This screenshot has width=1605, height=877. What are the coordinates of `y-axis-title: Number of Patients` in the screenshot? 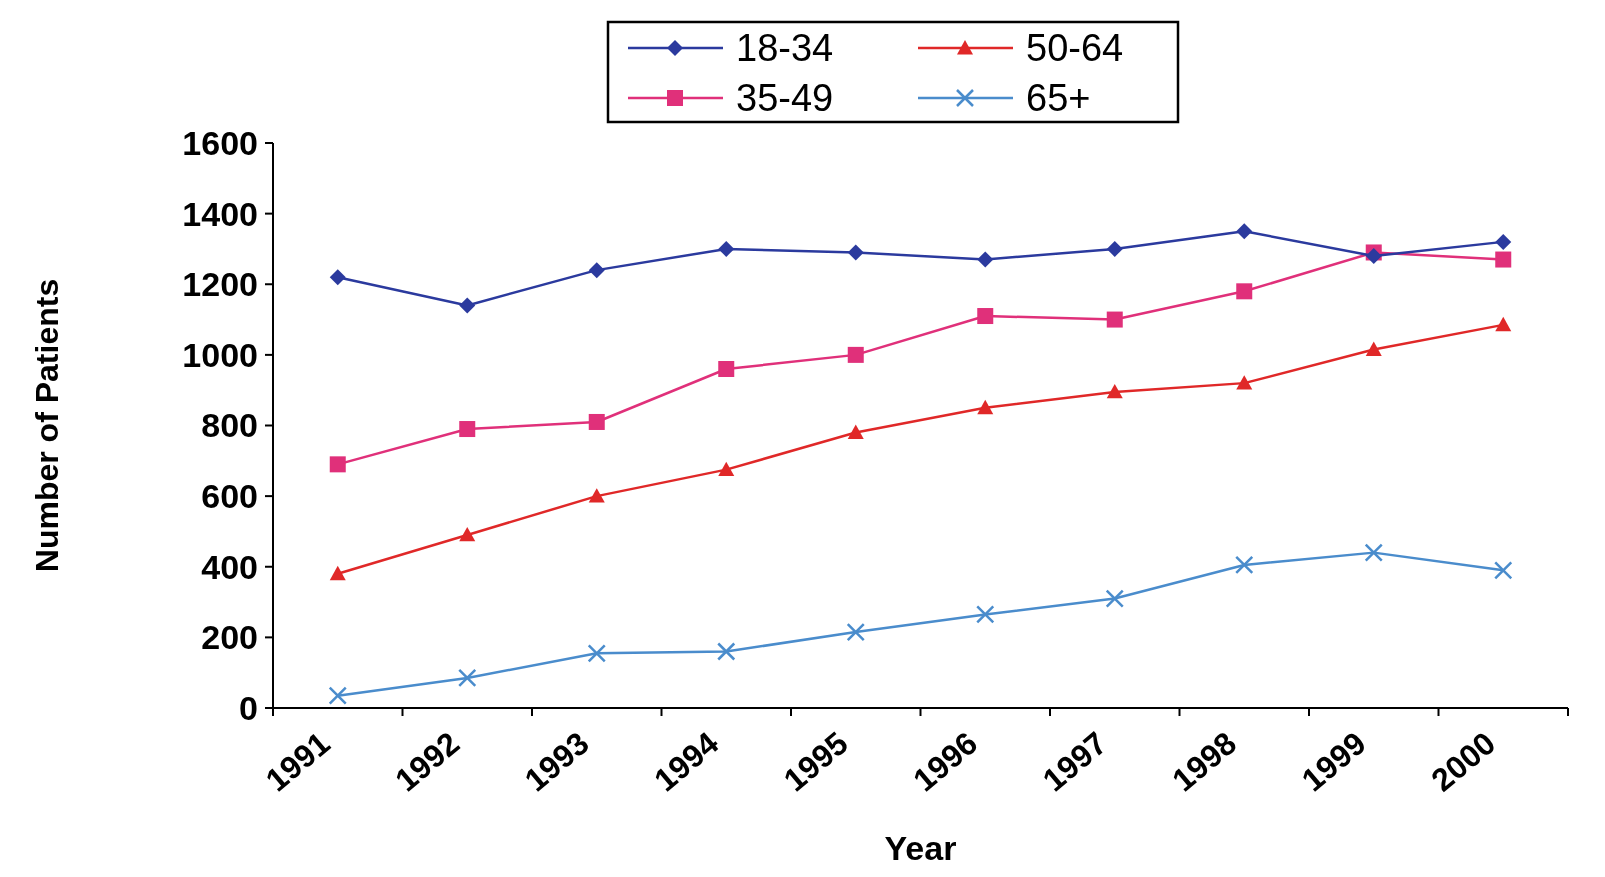 It's located at (47, 425).